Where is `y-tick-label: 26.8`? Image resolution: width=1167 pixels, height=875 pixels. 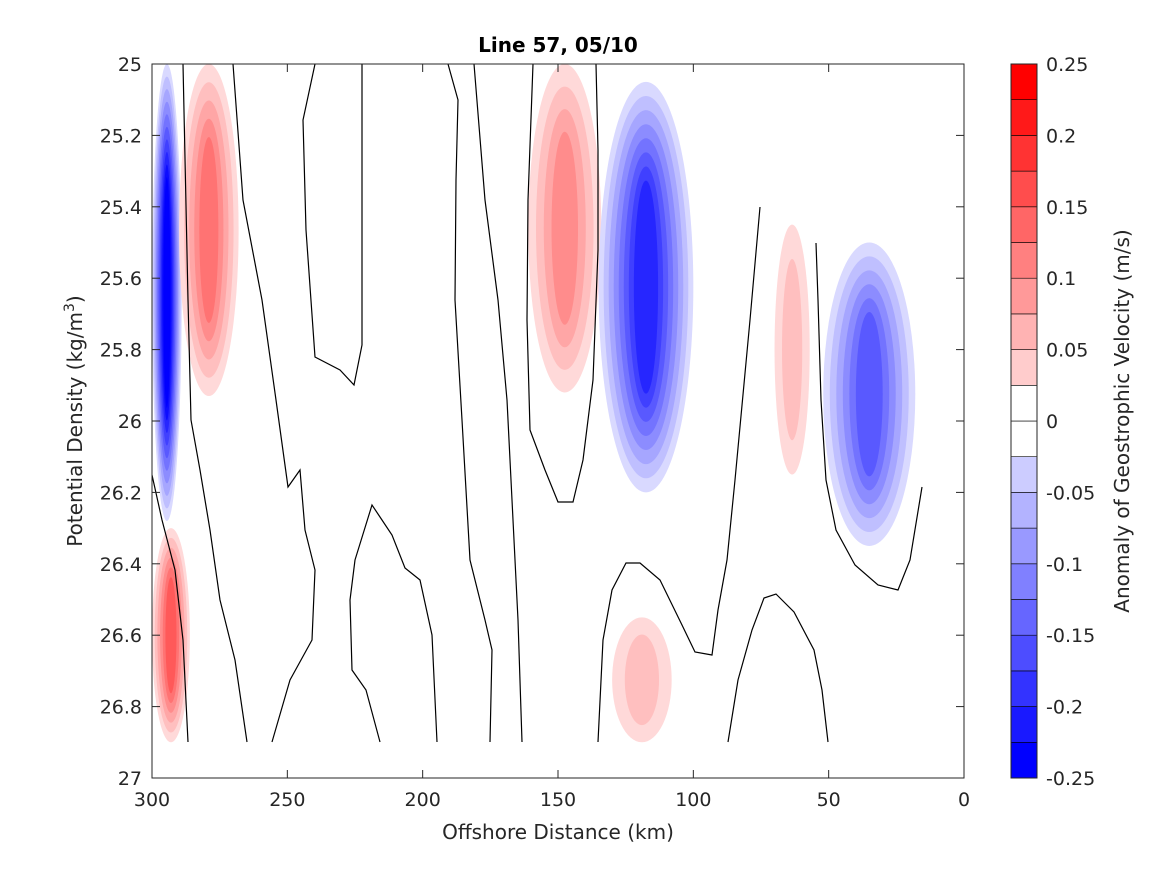
y-tick-label: 26.8 is located at coordinates (121, 708).